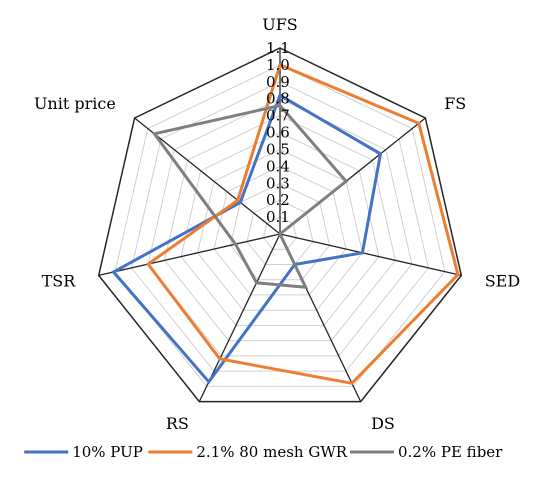 This screenshot has width=550, height=489. I want to click on tick-label: 0.6, so click(278, 133).